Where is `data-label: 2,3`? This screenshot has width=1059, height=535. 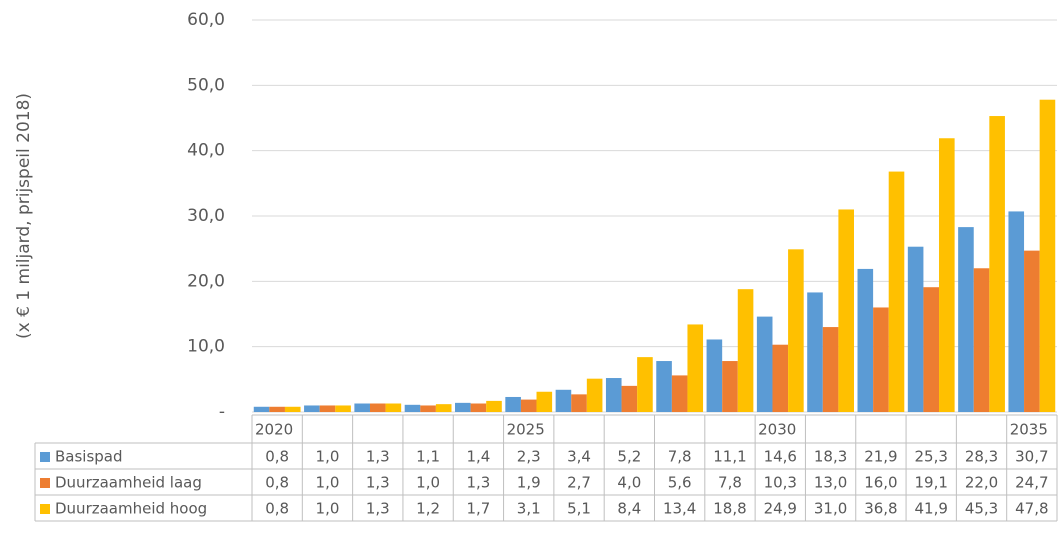
data-label: 2,3 is located at coordinates (529, 457).